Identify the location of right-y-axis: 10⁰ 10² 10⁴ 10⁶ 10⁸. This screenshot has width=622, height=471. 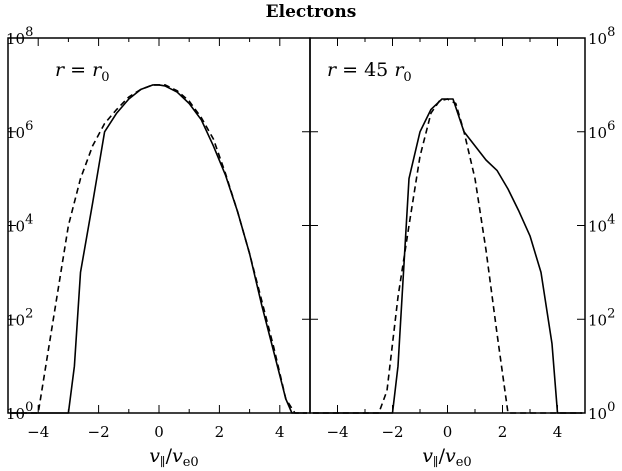
(601, 224).